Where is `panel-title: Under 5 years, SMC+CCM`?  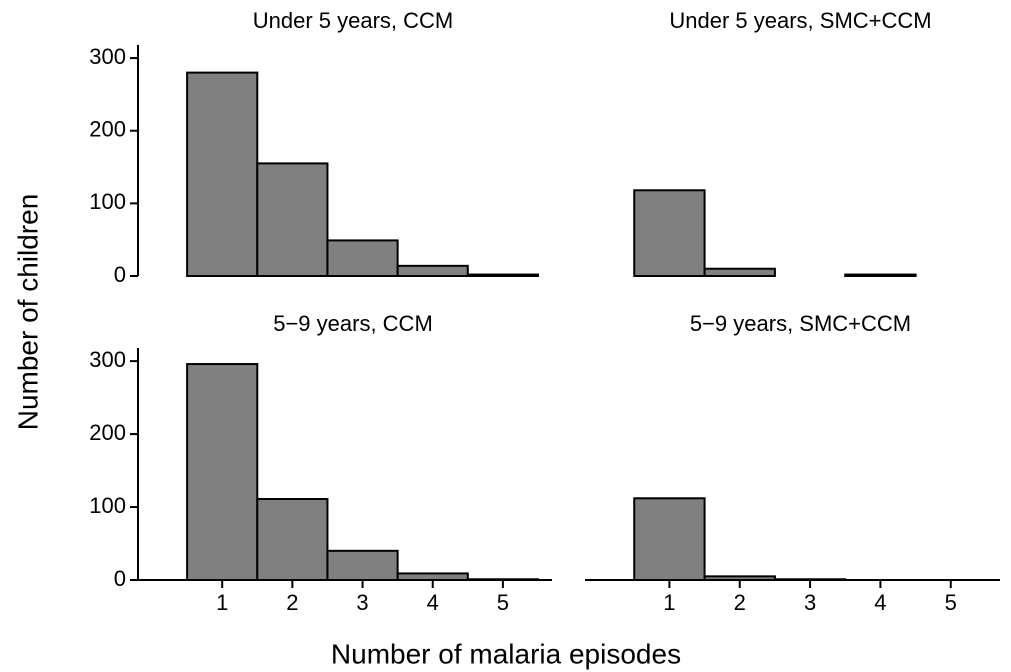 panel-title: Under 5 years, SMC+CCM is located at coordinates (800, 20).